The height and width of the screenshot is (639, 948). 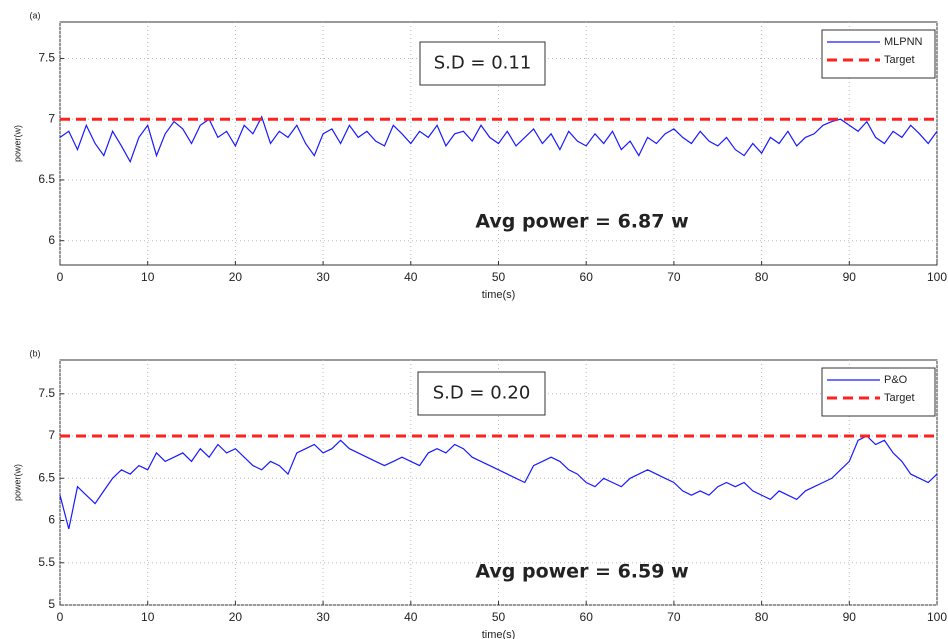 What do you see at coordinates (35, 353) in the screenshot?
I see `panel-label: (b)` at bounding box center [35, 353].